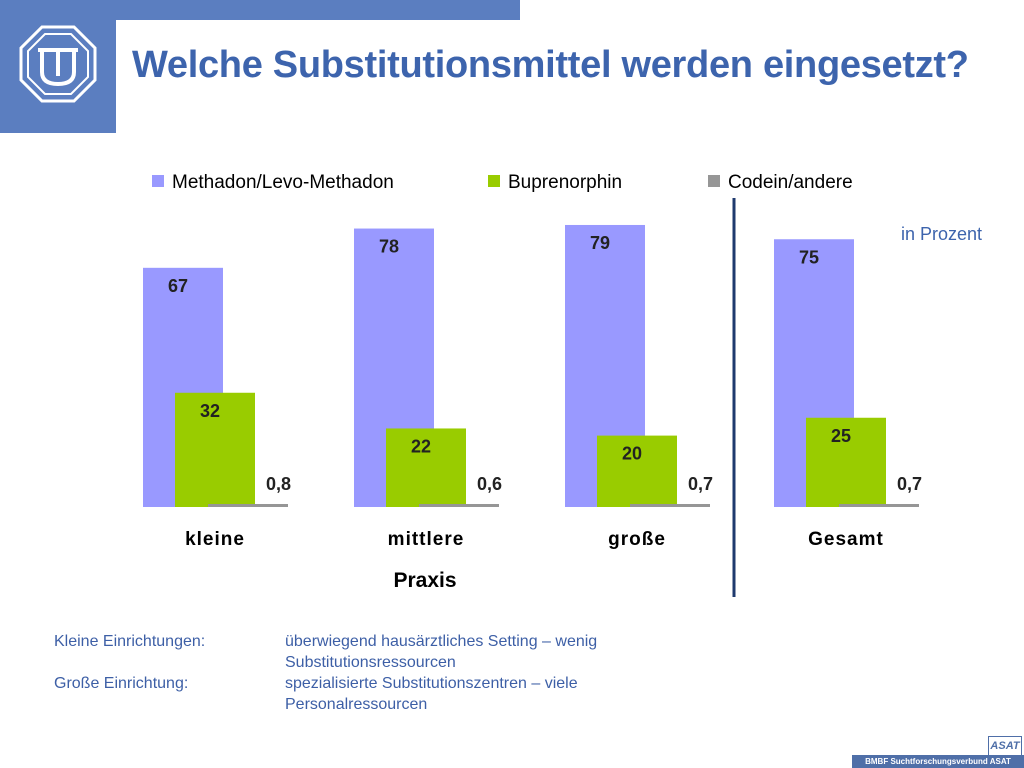 This screenshot has width=1024, height=768. What do you see at coordinates (809, 257) in the screenshot?
I see `data-label-0-3: 75` at bounding box center [809, 257].